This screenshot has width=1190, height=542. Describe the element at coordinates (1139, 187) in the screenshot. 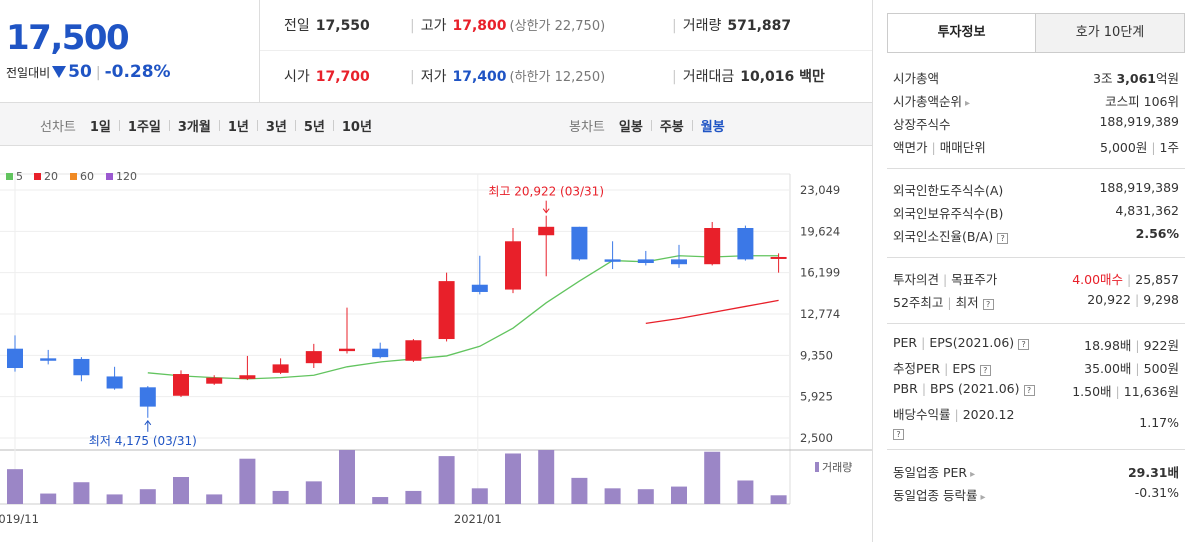

I see `foreign-limit-value: 188,919,389` at that location.